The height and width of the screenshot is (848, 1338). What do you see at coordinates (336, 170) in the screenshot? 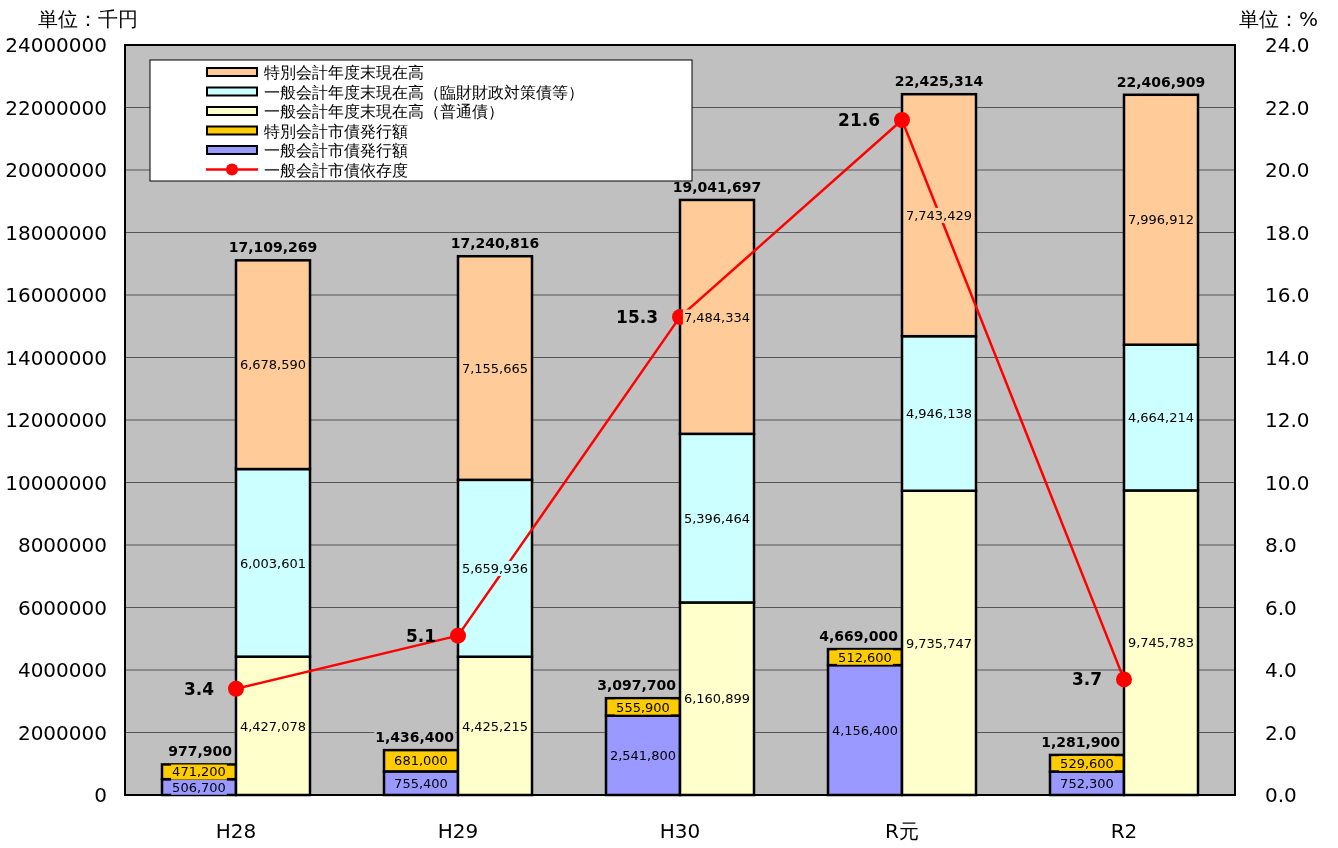
I see `legend-label: 一般会計市債依存度` at bounding box center [336, 170].